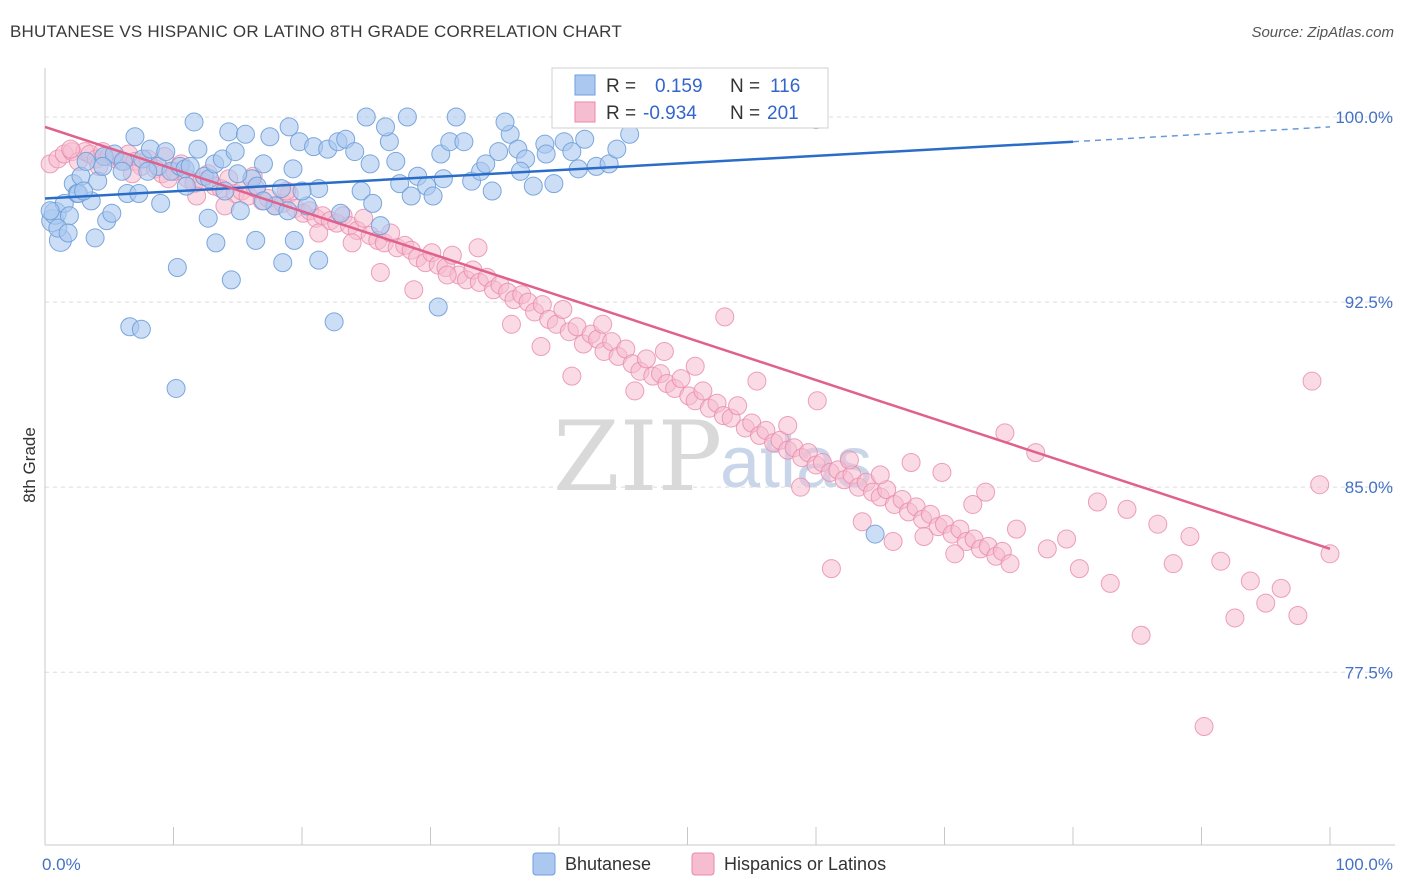 This screenshot has width=1406, height=892. I want to click on legend-box, so click(690, 98).